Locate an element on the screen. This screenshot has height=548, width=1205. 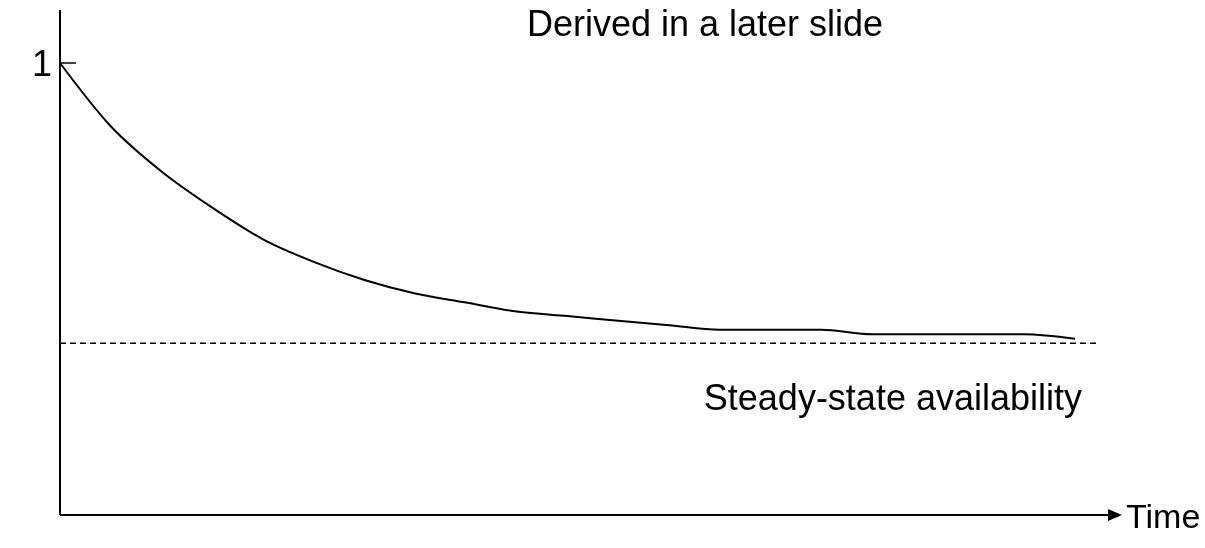
text: 1 is located at coordinates (41, 63).